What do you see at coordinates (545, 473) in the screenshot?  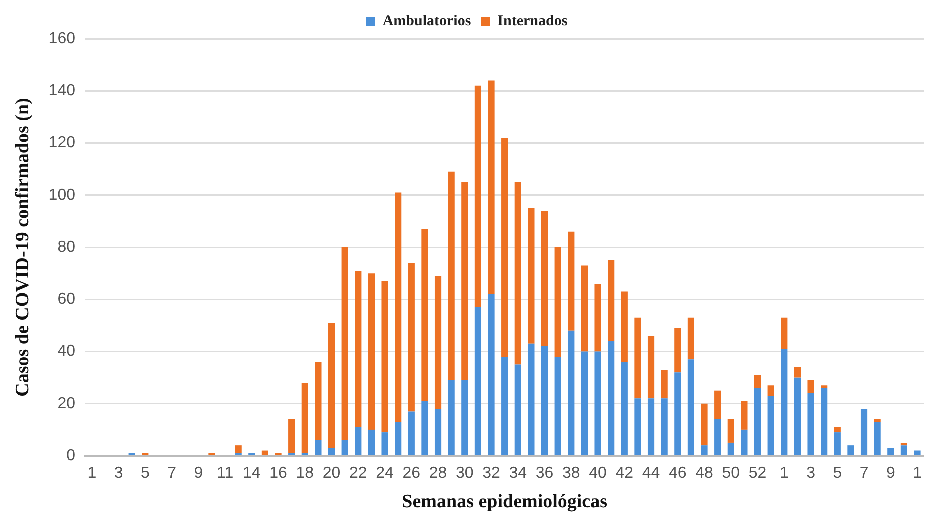 I see `x-tick-label: 36` at bounding box center [545, 473].